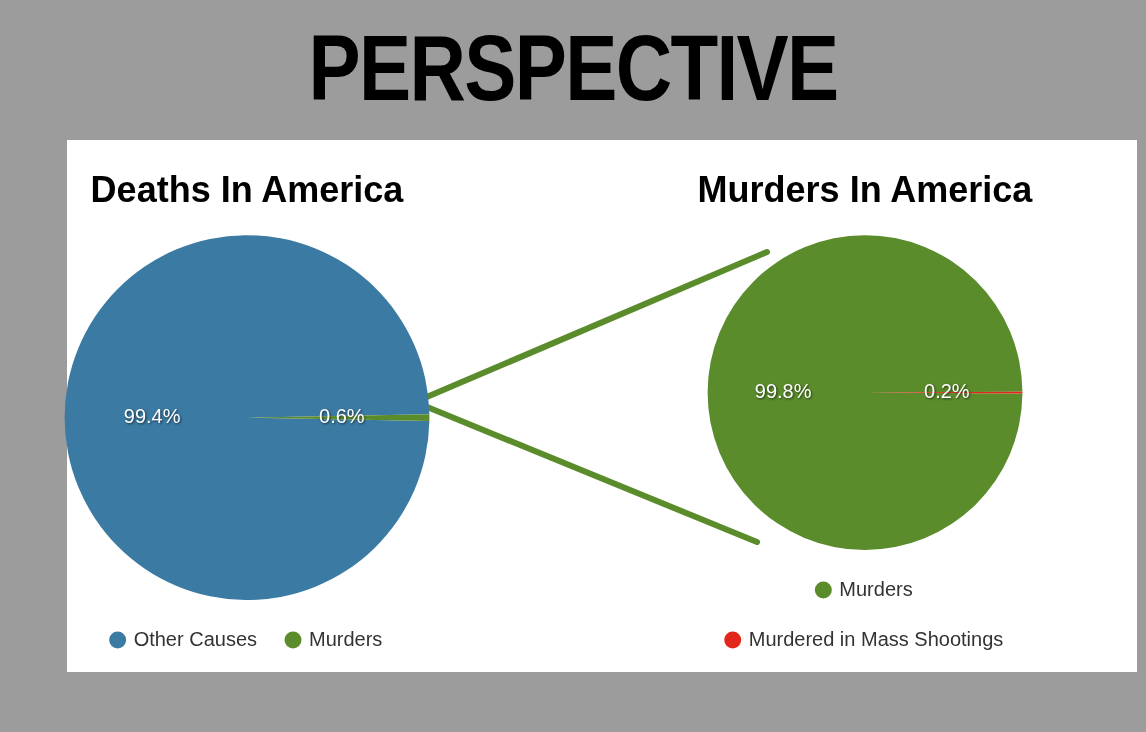 The width and height of the screenshot is (1146, 732). What do you see at coordinates (865, 189) in the screenshot?
I see `chart-title: Murders In America` at bounding box center [865, 189].